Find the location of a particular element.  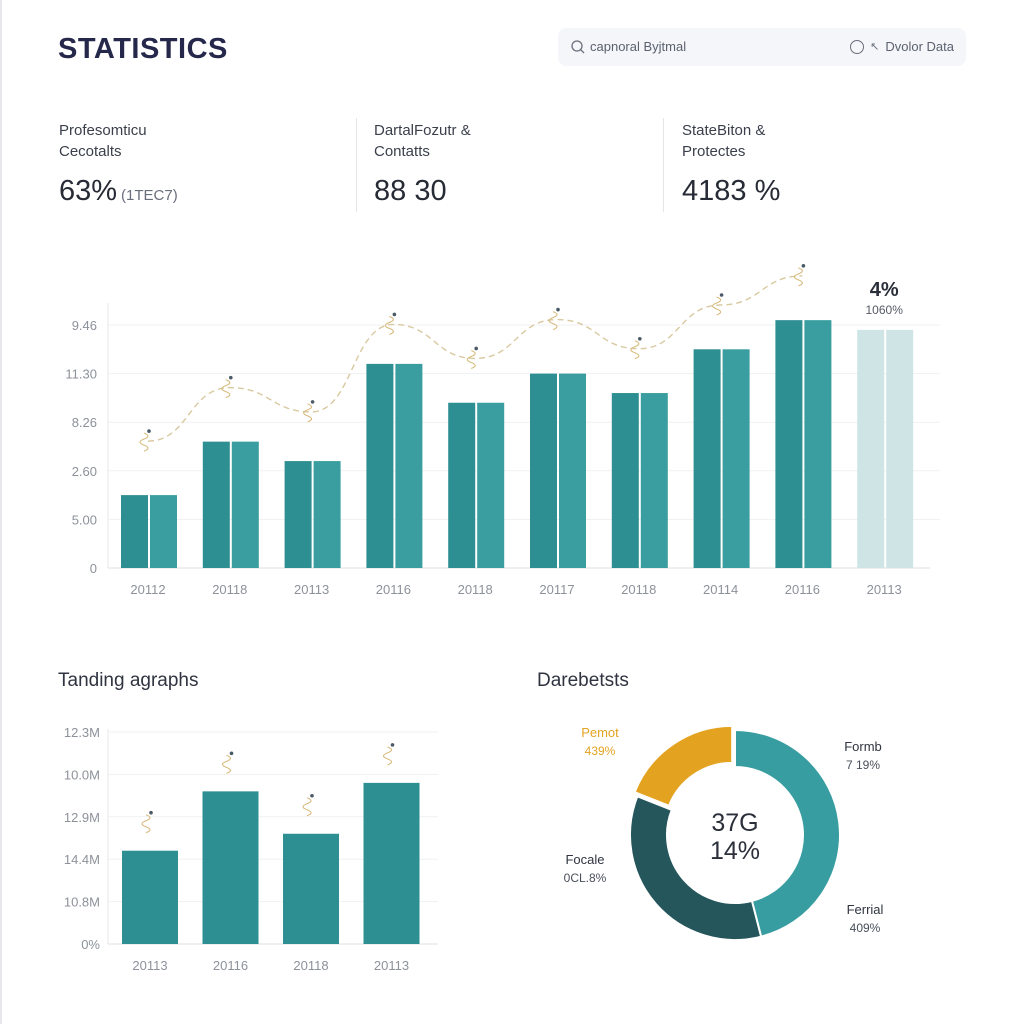

y-tick-label: 14.4M is located at coordinates (82, 859).